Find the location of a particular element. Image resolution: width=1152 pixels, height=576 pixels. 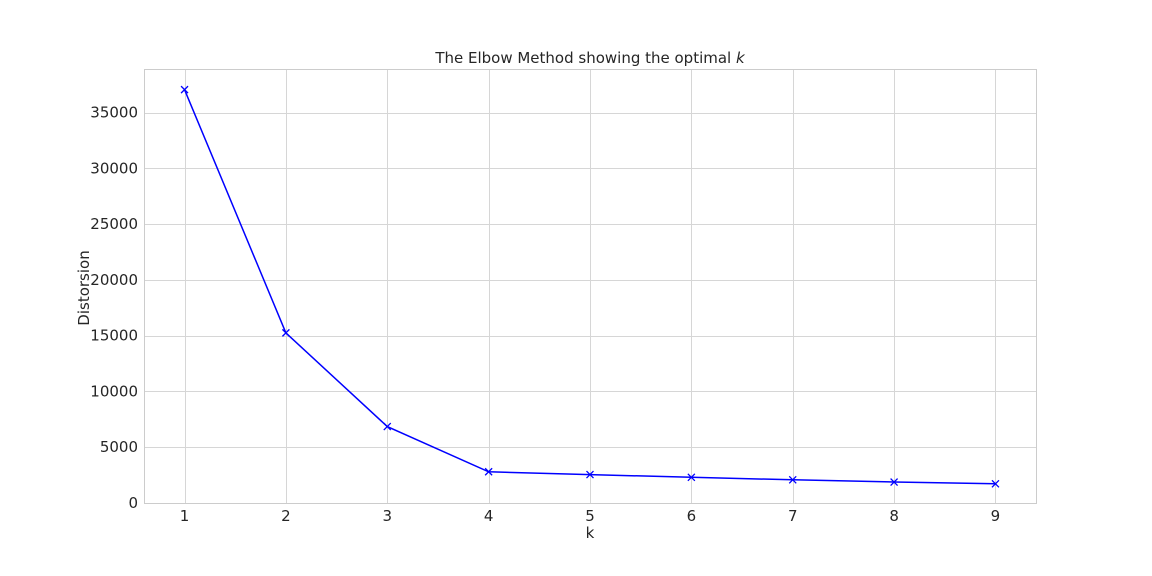

x-tick-label-7: 8 is located at coordinates (894, 516).